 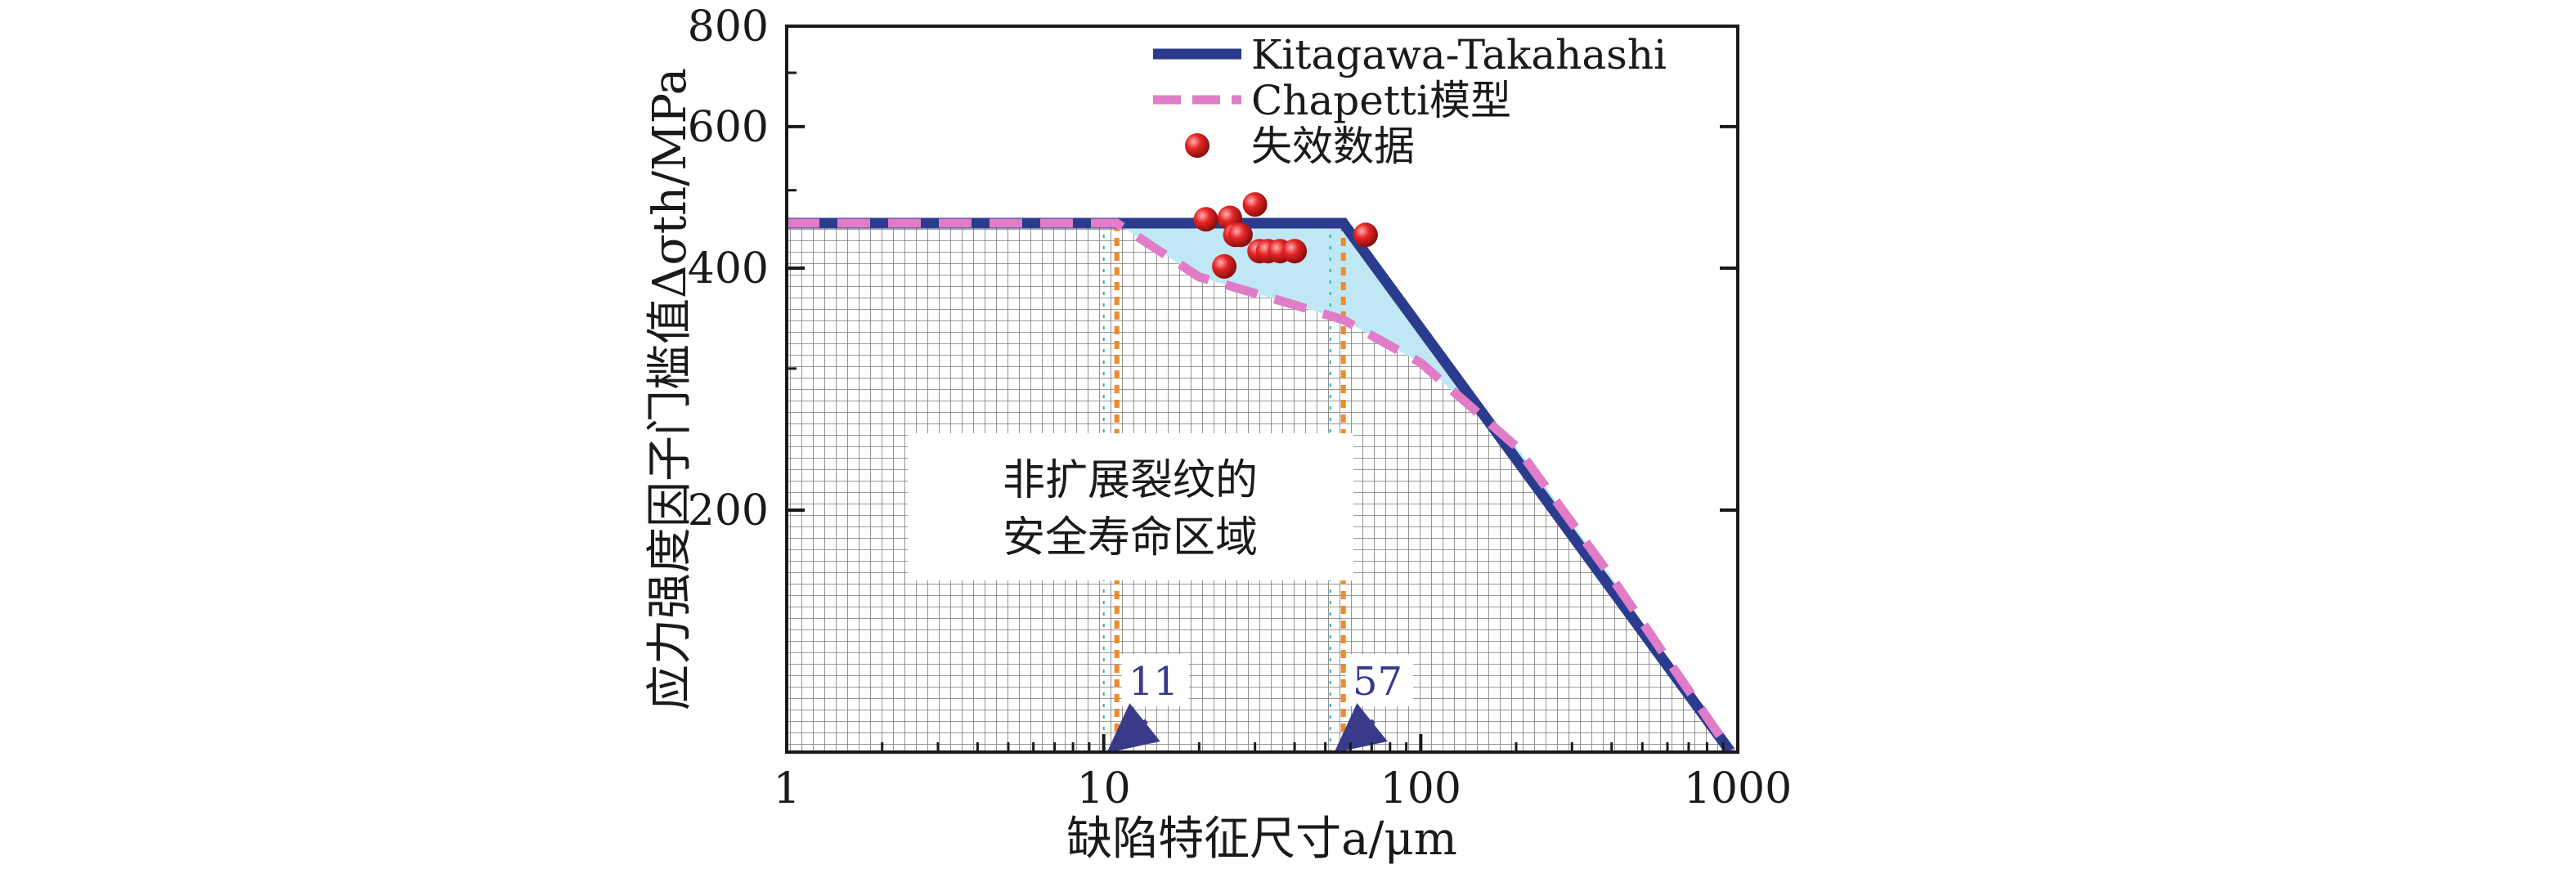 I want to click on x-tick-label: 1000, so click(x=1738, y=788).